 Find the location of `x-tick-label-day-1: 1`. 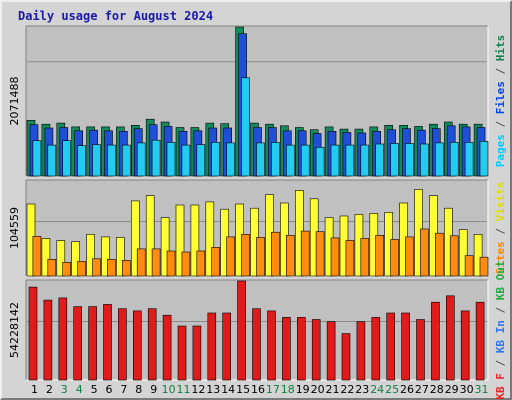

x-tick-label-day-1: 1 is located at coordinates (34, 389).